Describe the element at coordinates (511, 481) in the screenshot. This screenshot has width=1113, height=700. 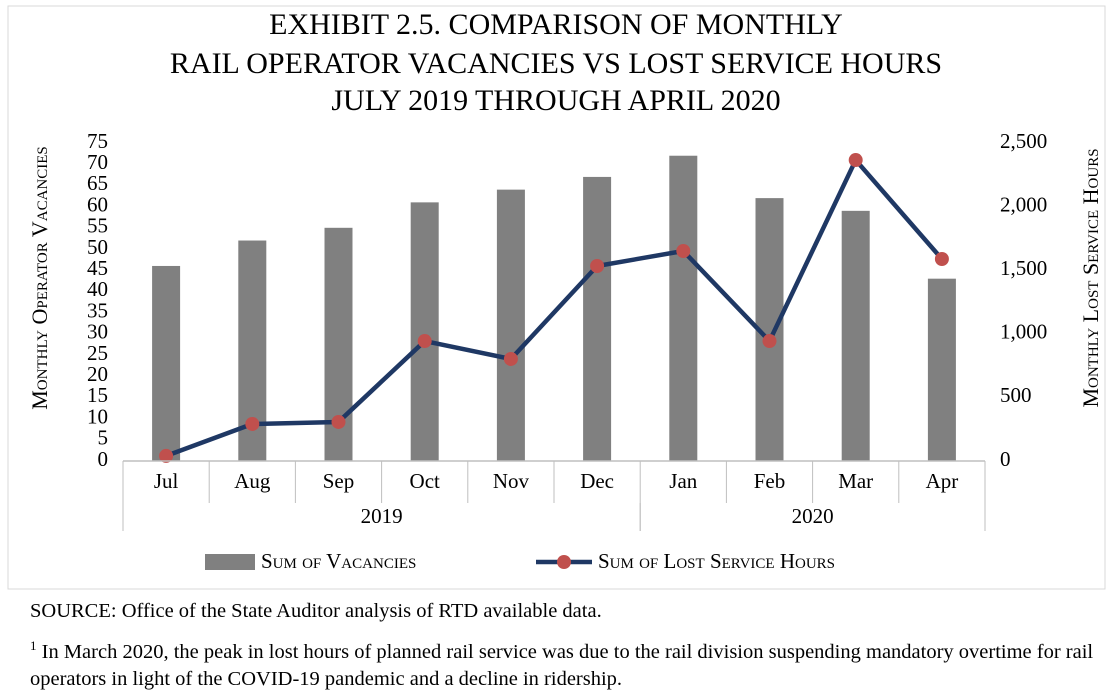
I see `x-tick-label: Nov` at that location.